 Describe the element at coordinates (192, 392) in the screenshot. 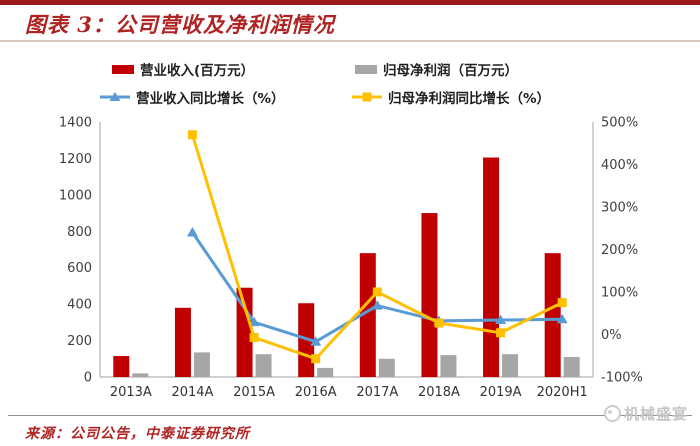

I see `x-axis-category-label: 2014A` at that location.